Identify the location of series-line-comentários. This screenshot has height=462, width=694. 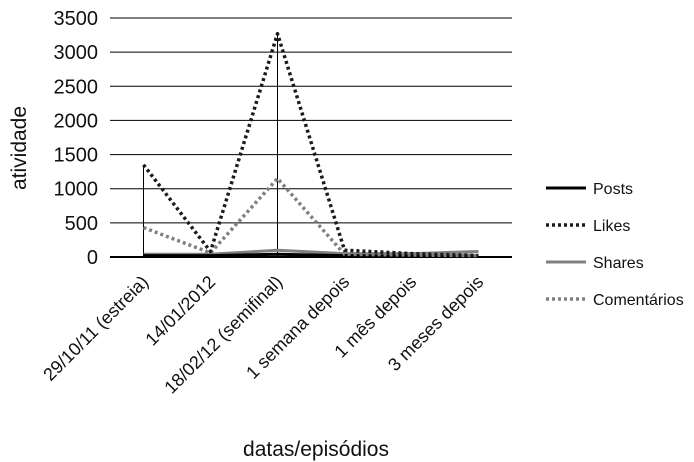
(310, 217).